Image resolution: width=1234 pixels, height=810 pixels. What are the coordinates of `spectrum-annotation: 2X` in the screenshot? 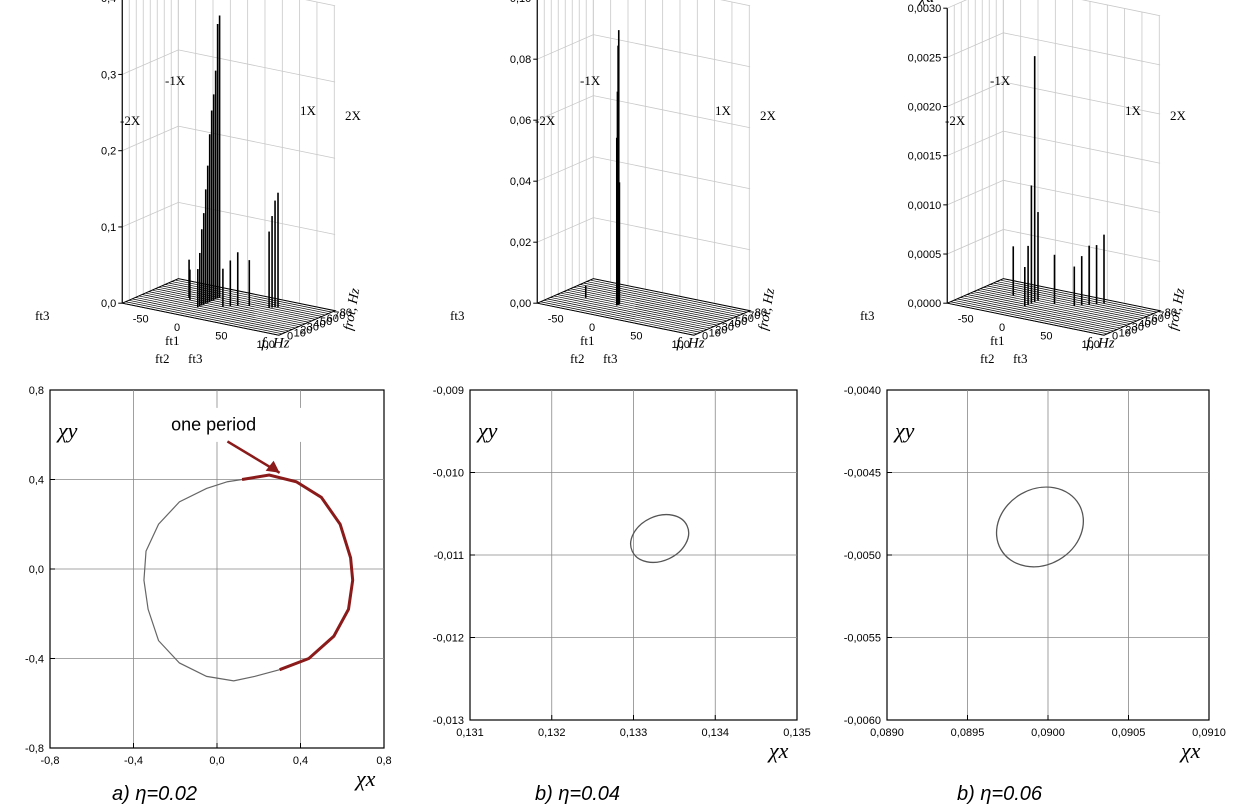 It's located at (768, 115).